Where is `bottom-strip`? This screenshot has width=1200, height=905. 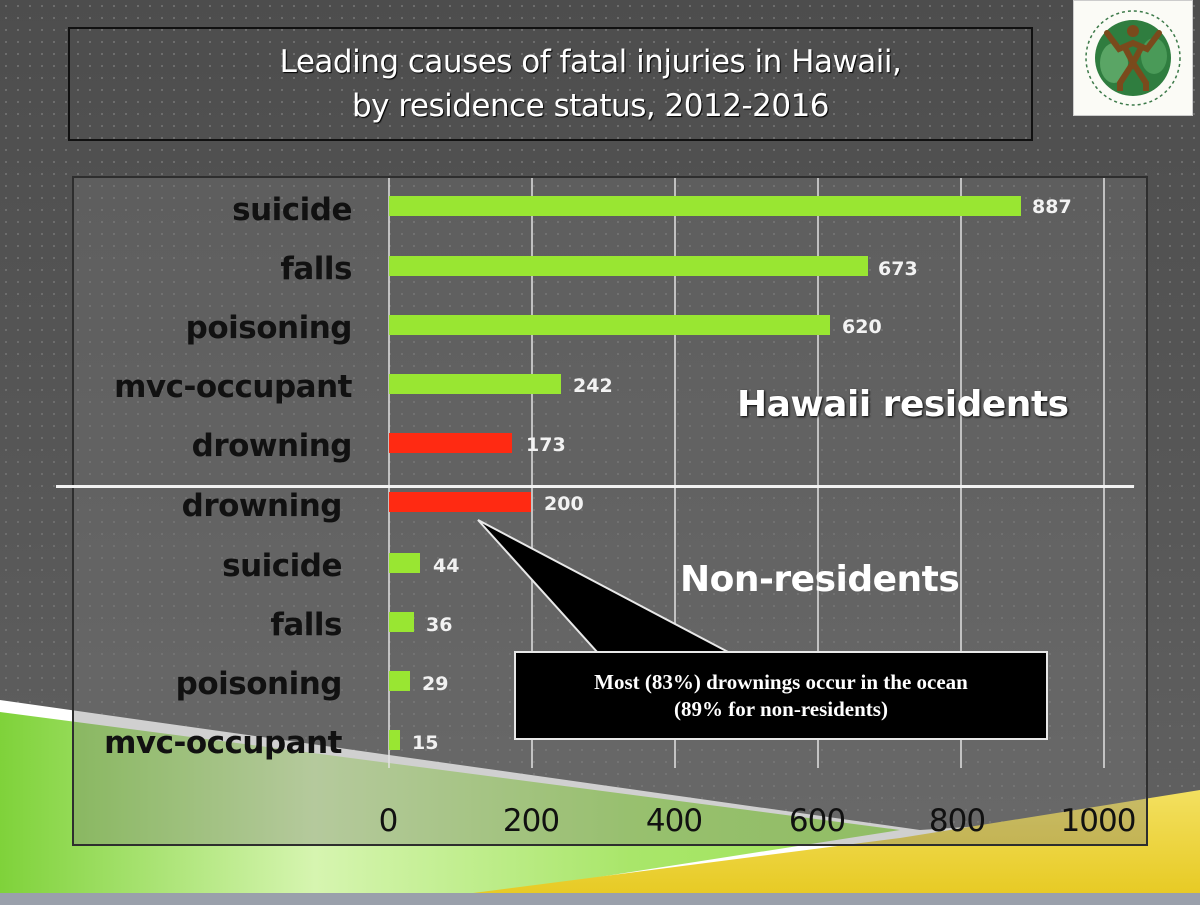
bottom-strip is located at coordinates (600, 899).